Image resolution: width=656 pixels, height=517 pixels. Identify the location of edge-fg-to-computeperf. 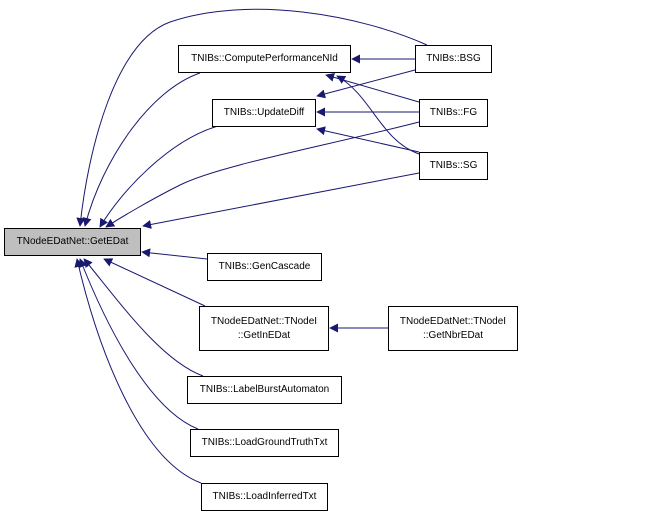
(372, 87).